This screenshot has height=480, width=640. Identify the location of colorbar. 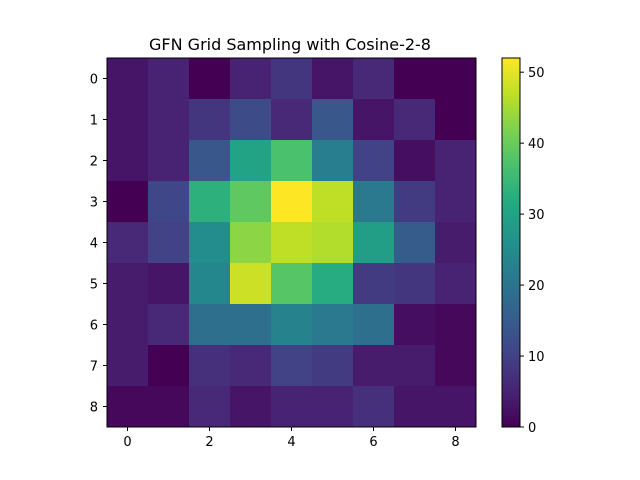
(511, 242).